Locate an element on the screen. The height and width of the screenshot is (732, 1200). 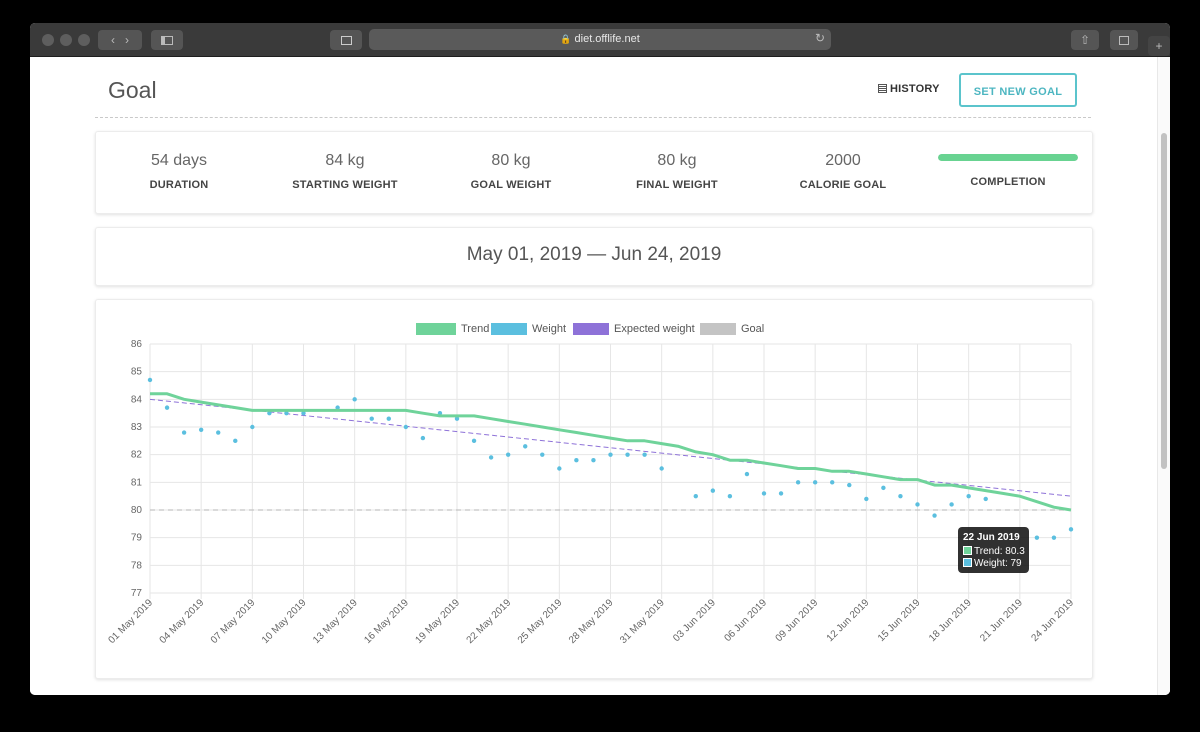
history-link: HISTORY is located at coordinates (909, 89).